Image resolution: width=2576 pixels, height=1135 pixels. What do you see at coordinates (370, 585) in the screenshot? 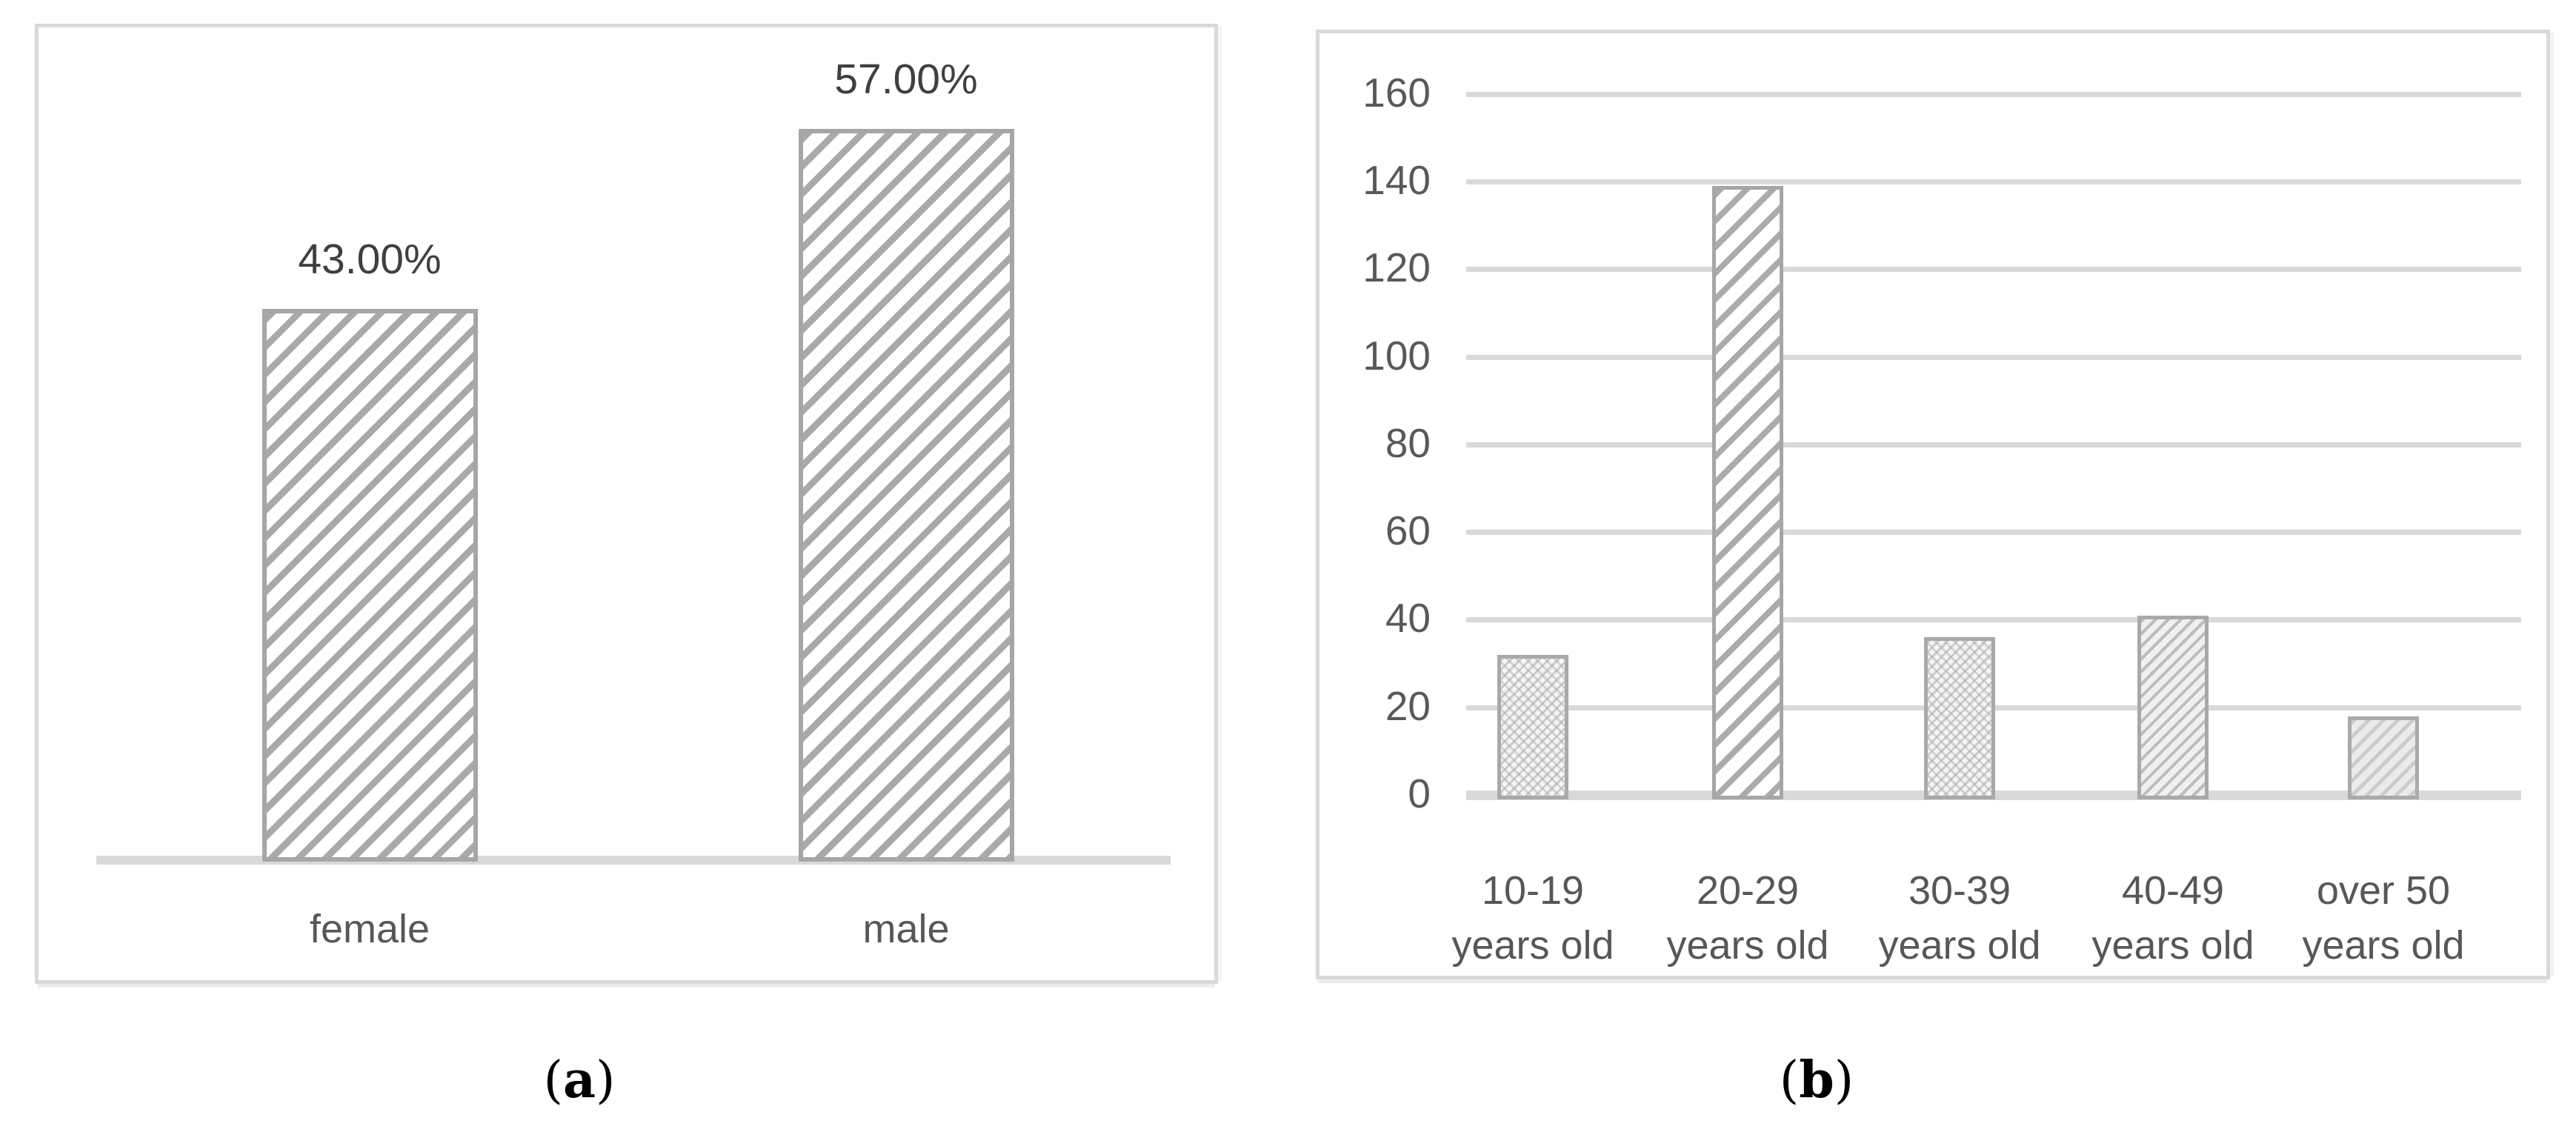
I see `bar-female` at bounding box center [370, 585].